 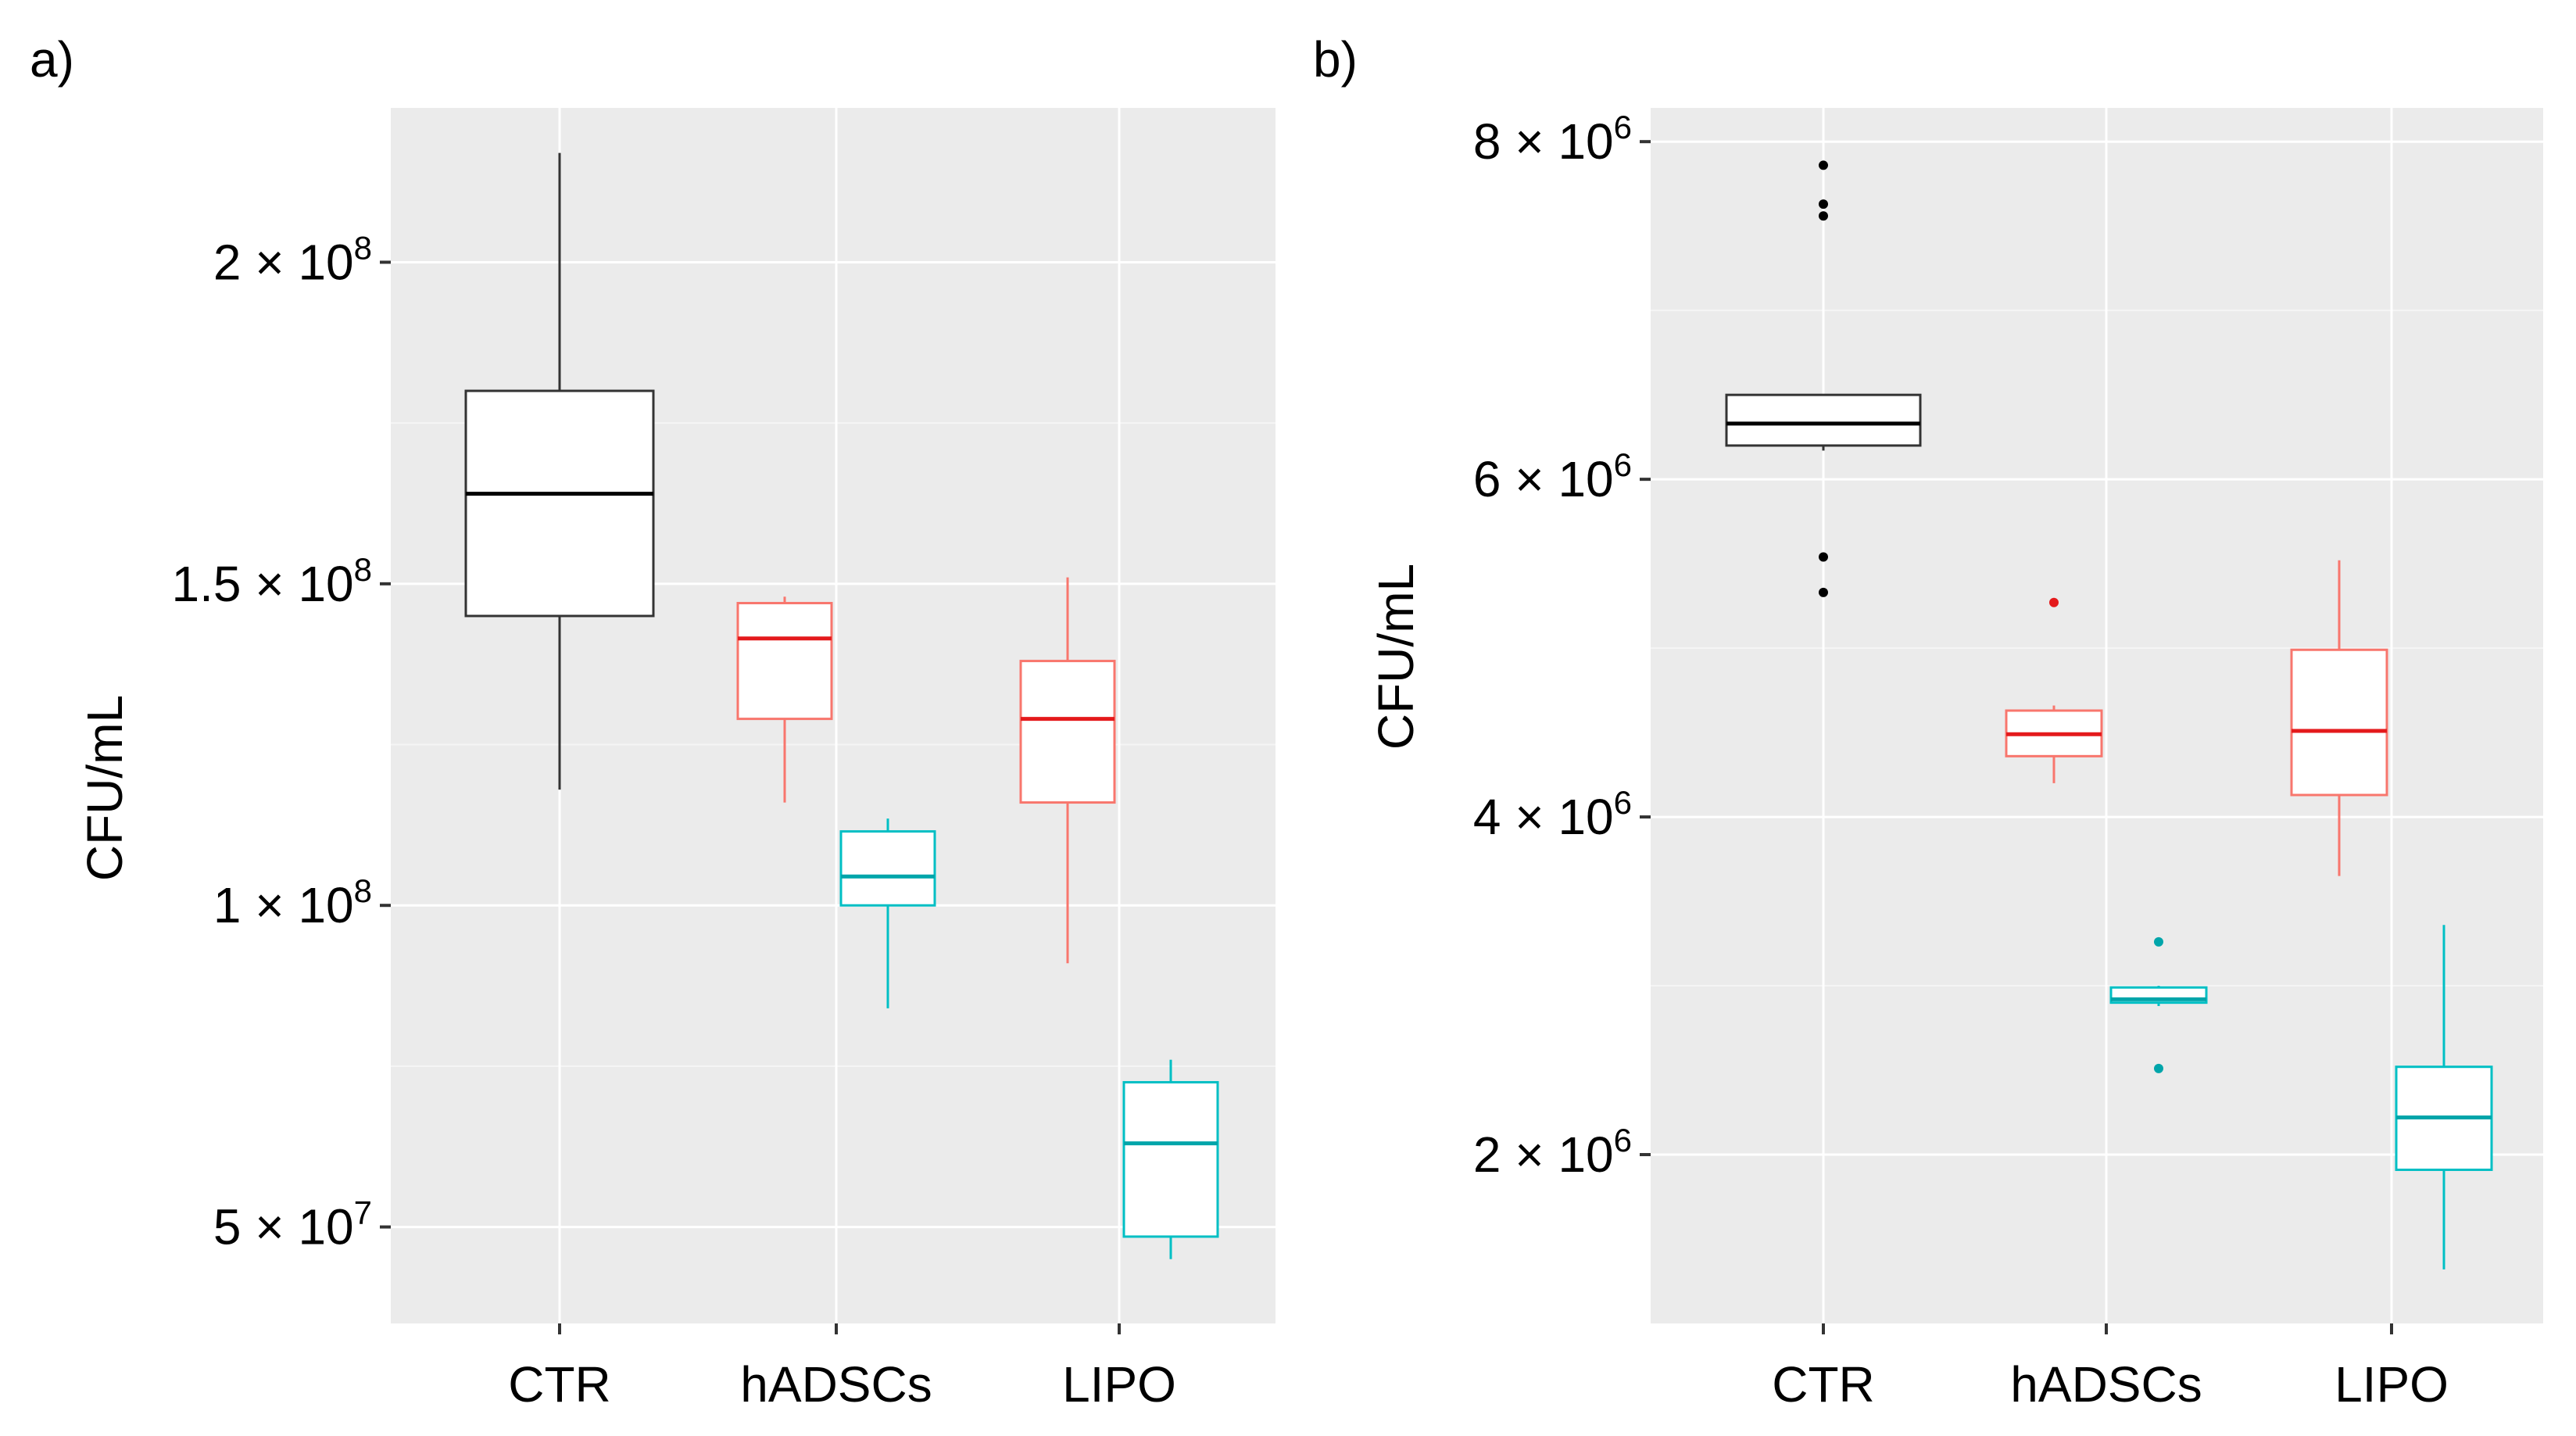 I want to click on panel-b-x-axis: CTR hADSCs LIPO, so click(x=2110, y=1368).